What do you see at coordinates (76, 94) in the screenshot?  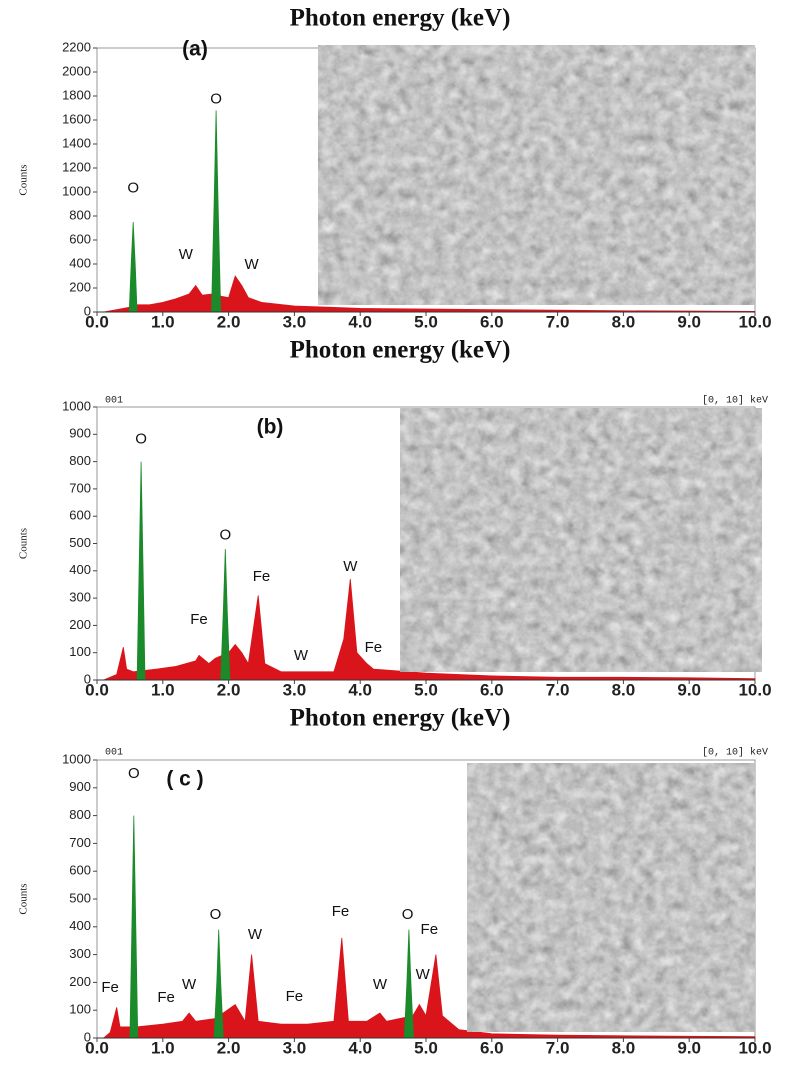 I see `y-tick-label: 1800` at bounding box center [76, 94].